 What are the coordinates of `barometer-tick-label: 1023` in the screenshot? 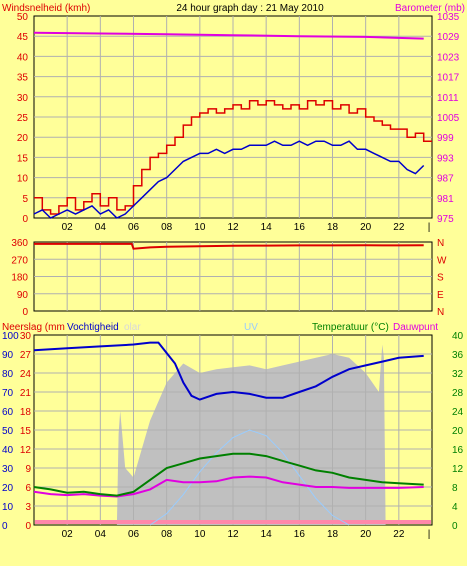 It's located at (448, 57).